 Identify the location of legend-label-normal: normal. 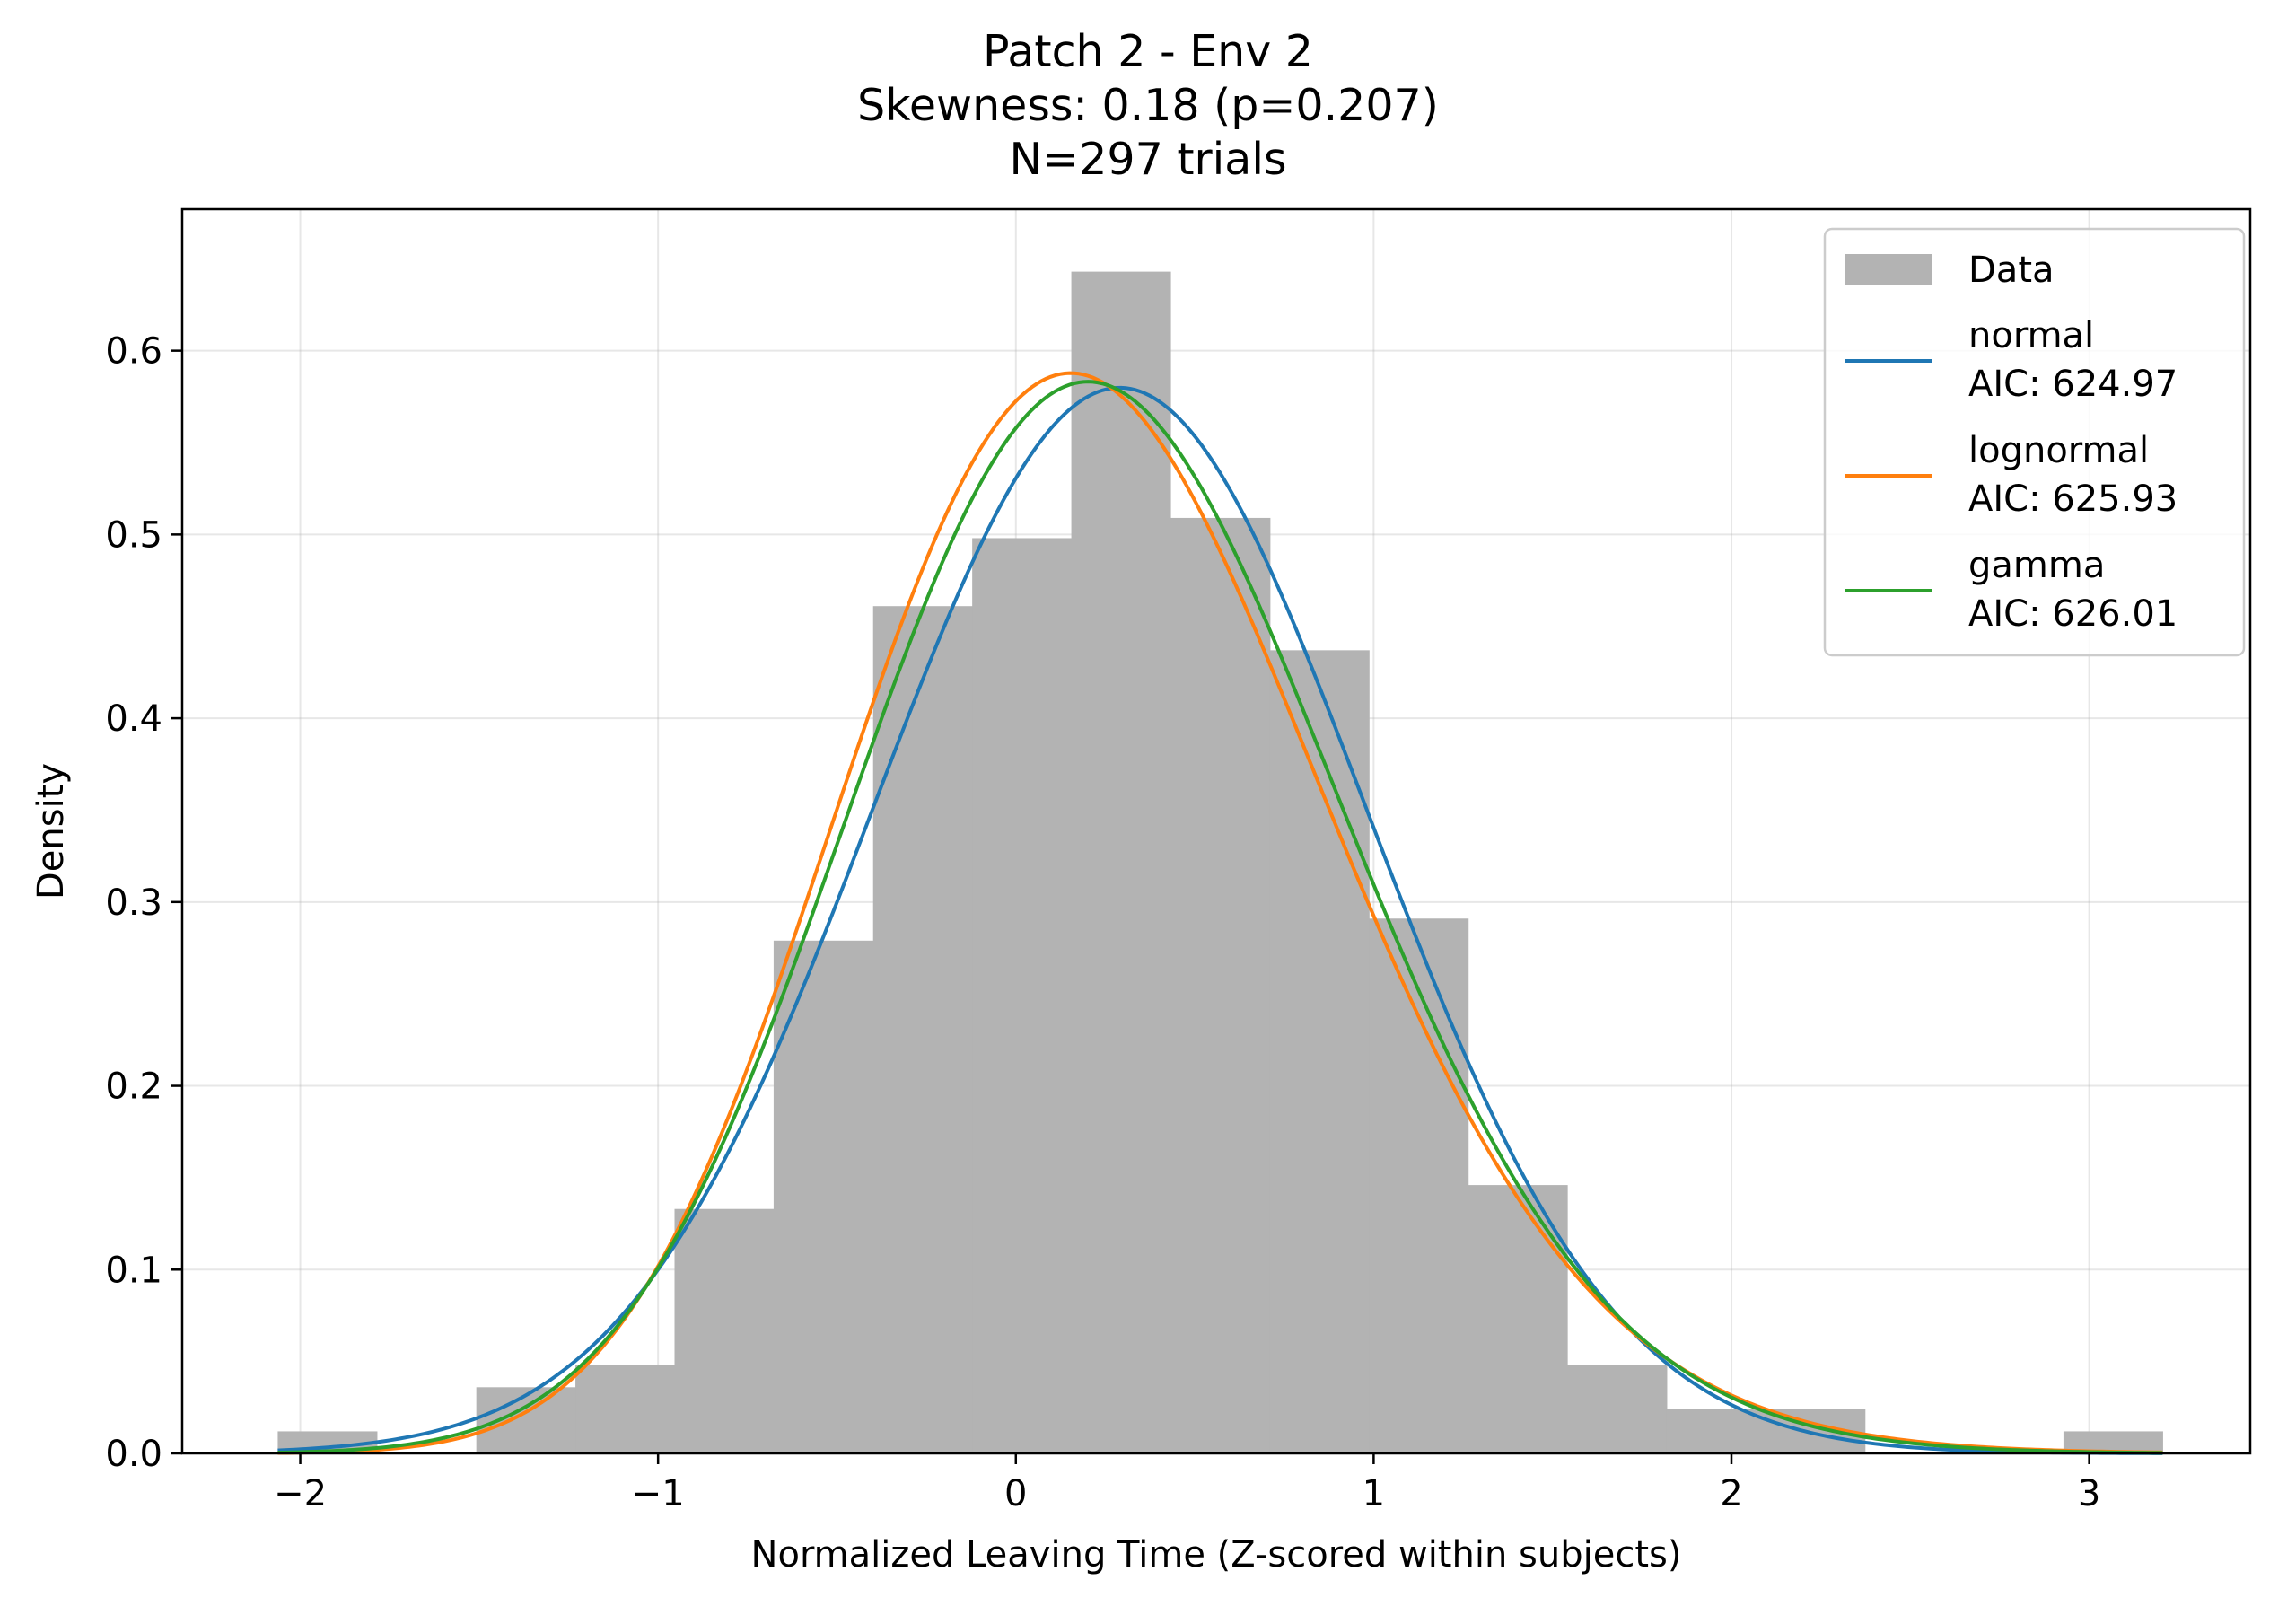
(2031, 335).